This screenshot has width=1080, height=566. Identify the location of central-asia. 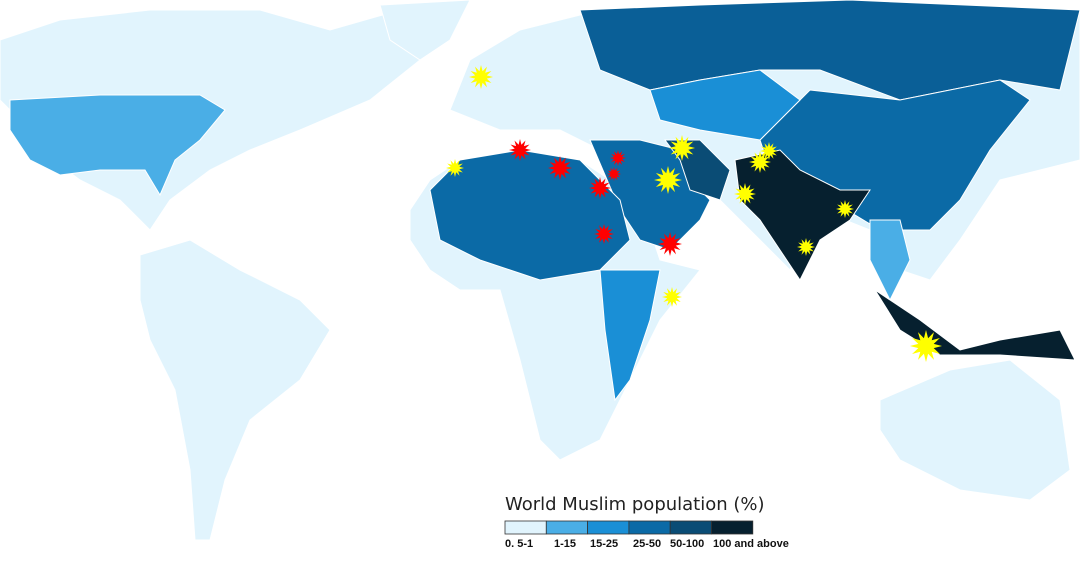
(725, 105).